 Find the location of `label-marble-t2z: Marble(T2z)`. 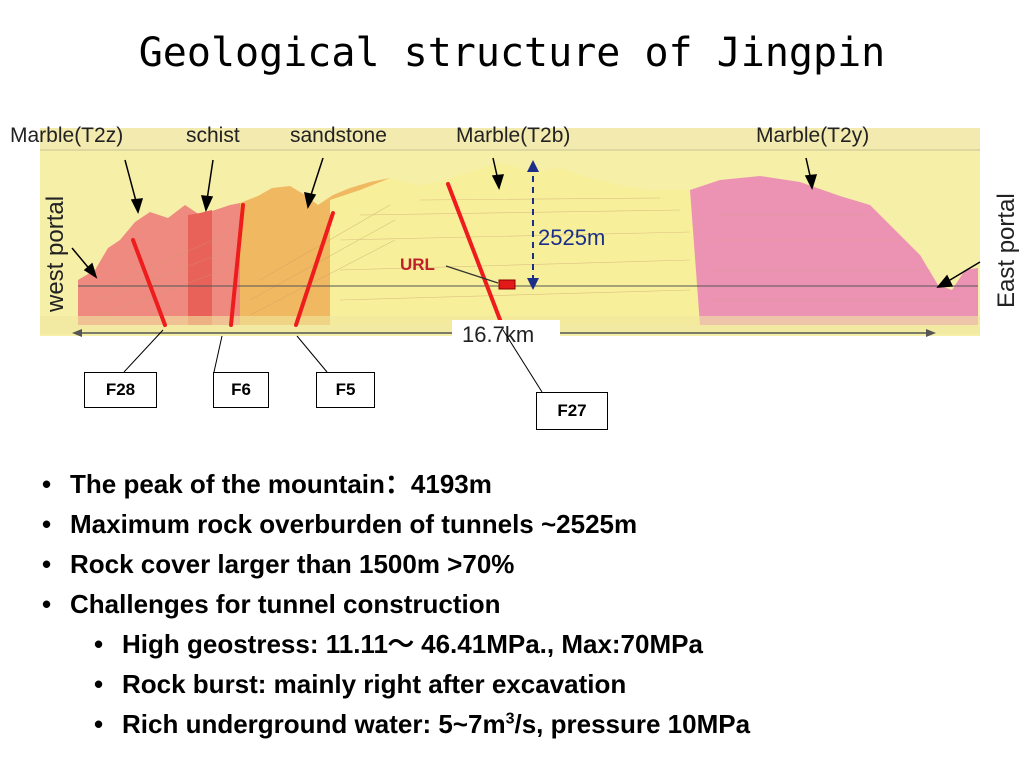

label-marble-t2z: Marble(T2z) is located at coordinates (66, 135).